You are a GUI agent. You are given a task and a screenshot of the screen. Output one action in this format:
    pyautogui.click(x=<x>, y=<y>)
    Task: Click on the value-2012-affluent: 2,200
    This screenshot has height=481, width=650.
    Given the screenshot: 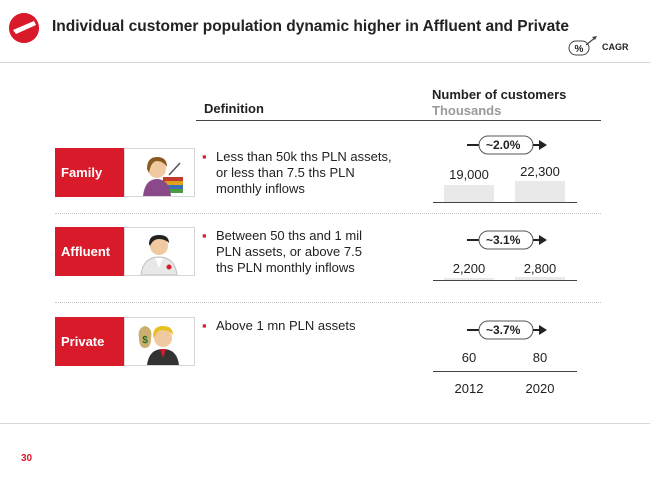 What is the action you would take?
    pyautogui.click(x=469, y=268)
    